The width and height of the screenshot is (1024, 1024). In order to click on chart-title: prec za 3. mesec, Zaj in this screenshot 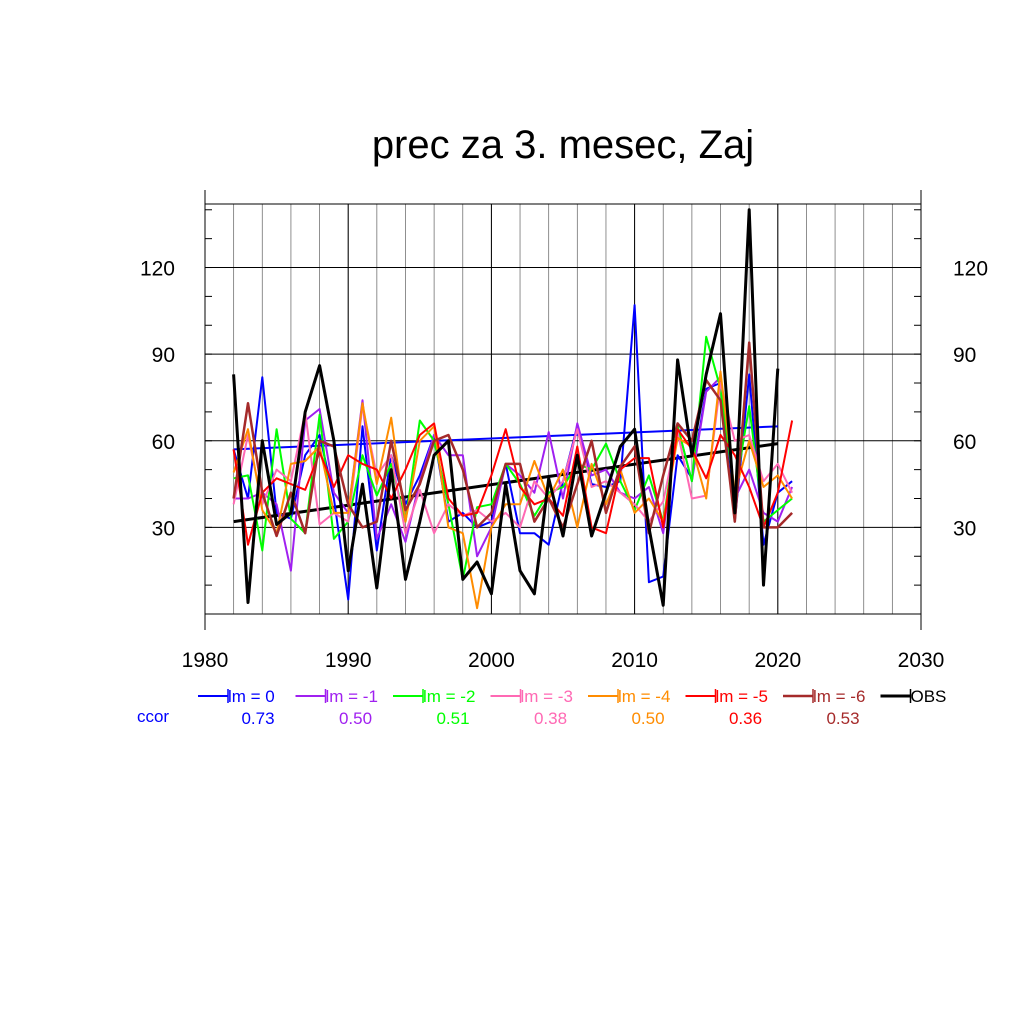, I will do `click(563, 145)`.